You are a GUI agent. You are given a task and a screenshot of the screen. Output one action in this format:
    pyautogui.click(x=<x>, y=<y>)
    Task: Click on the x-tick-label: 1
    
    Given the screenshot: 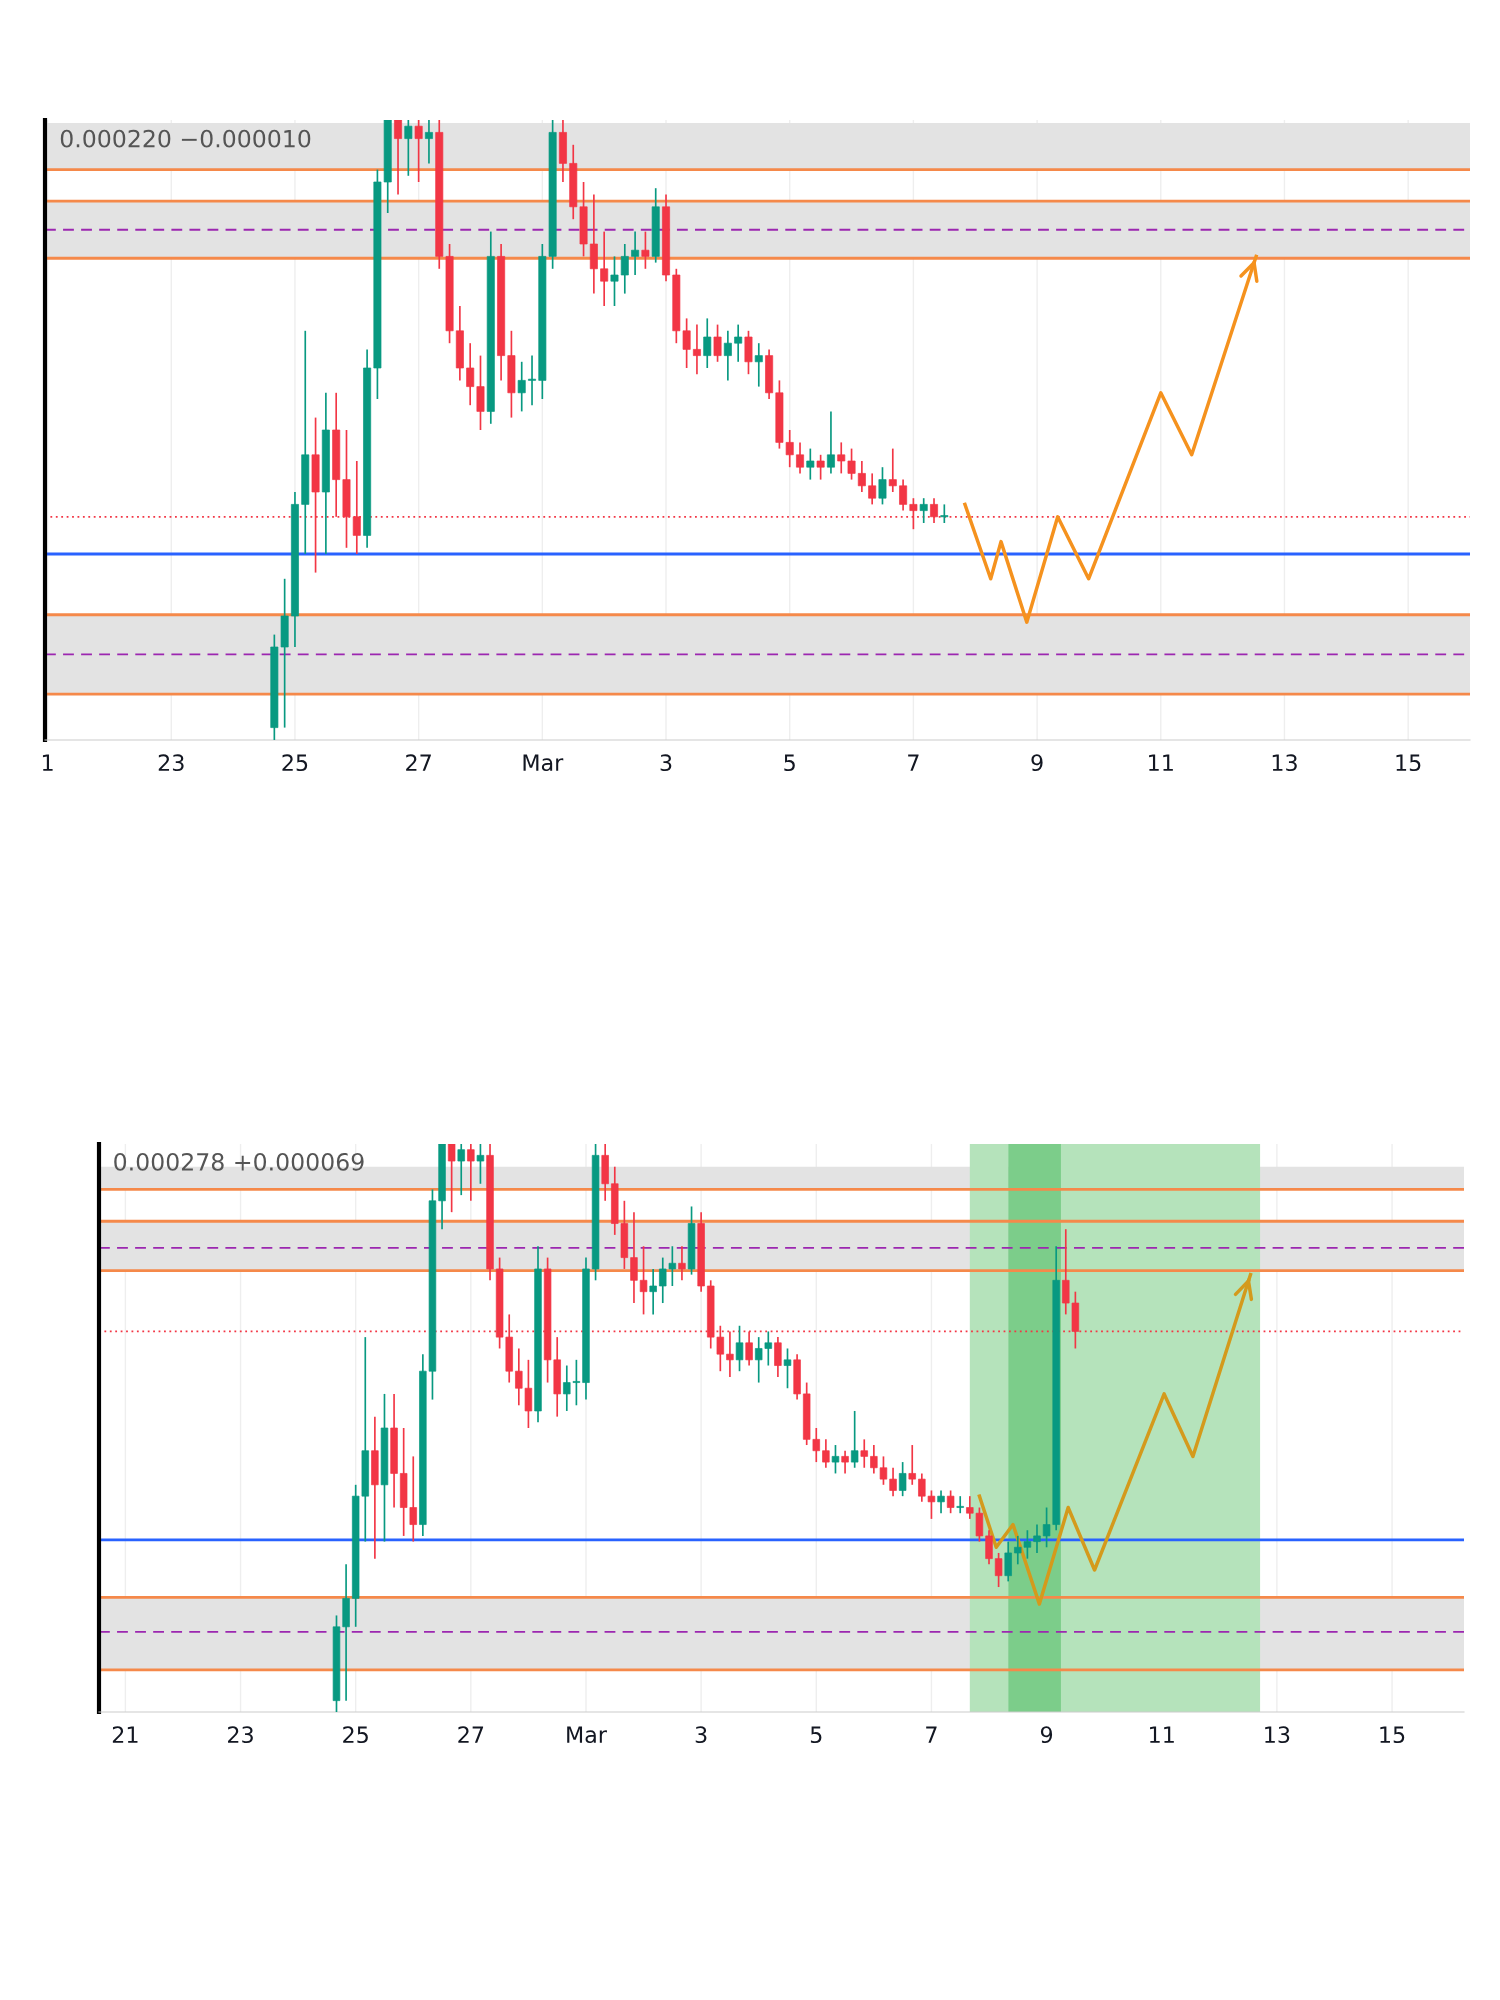 What is the action you would take?
    pyautogui.click(x=47, y=762)
    